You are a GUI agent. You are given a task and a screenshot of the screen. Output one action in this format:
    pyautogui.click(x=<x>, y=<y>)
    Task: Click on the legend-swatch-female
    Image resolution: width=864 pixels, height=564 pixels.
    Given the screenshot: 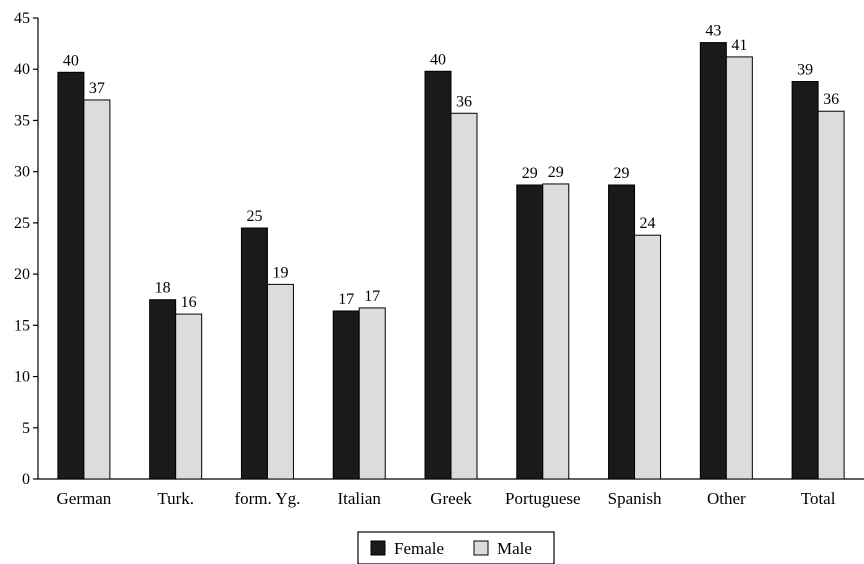 What is the action you would take?
    pyautogui.click(x=378, y=548)
    